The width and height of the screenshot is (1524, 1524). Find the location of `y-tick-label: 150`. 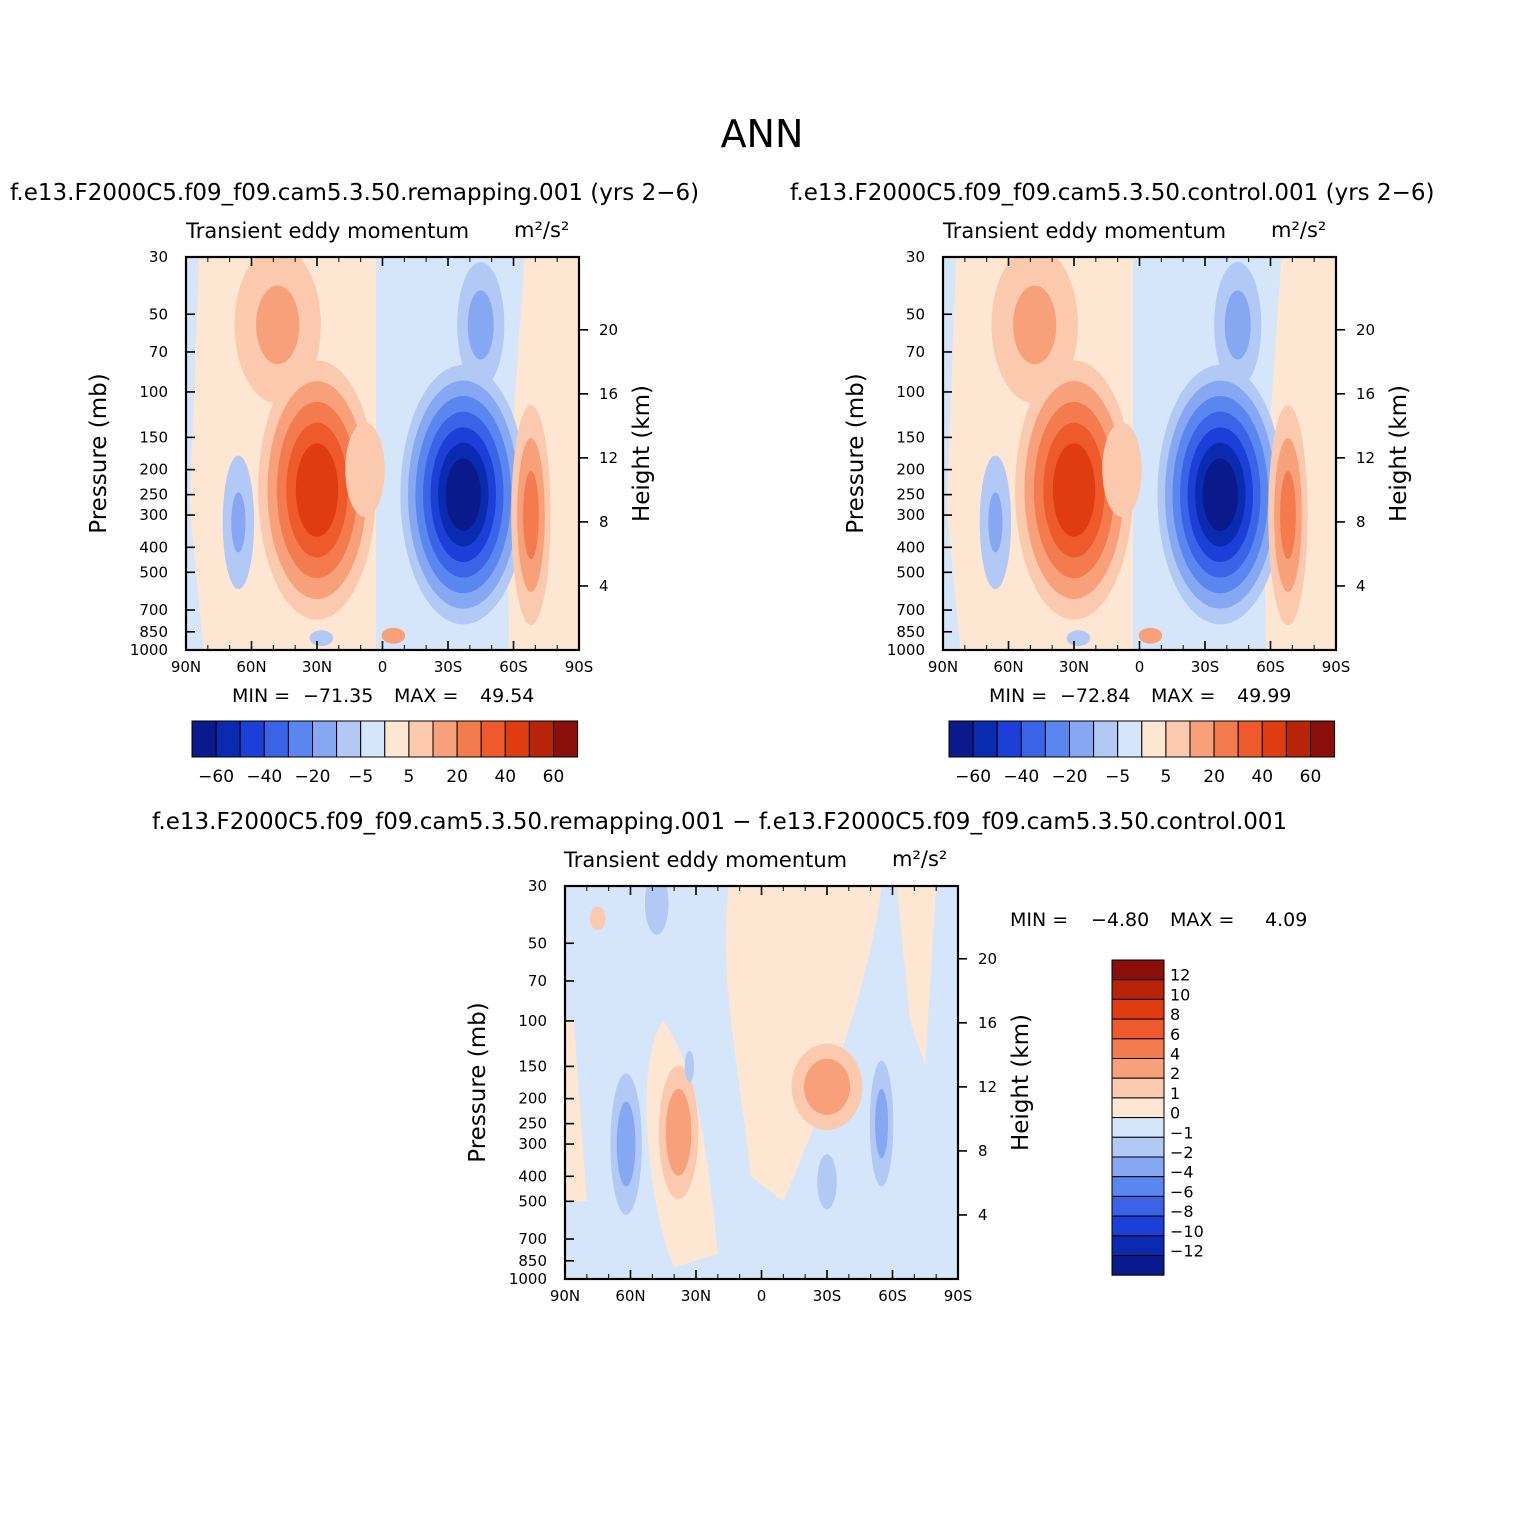

y-tick-label: 150 is located at coordinates (532, 1066).